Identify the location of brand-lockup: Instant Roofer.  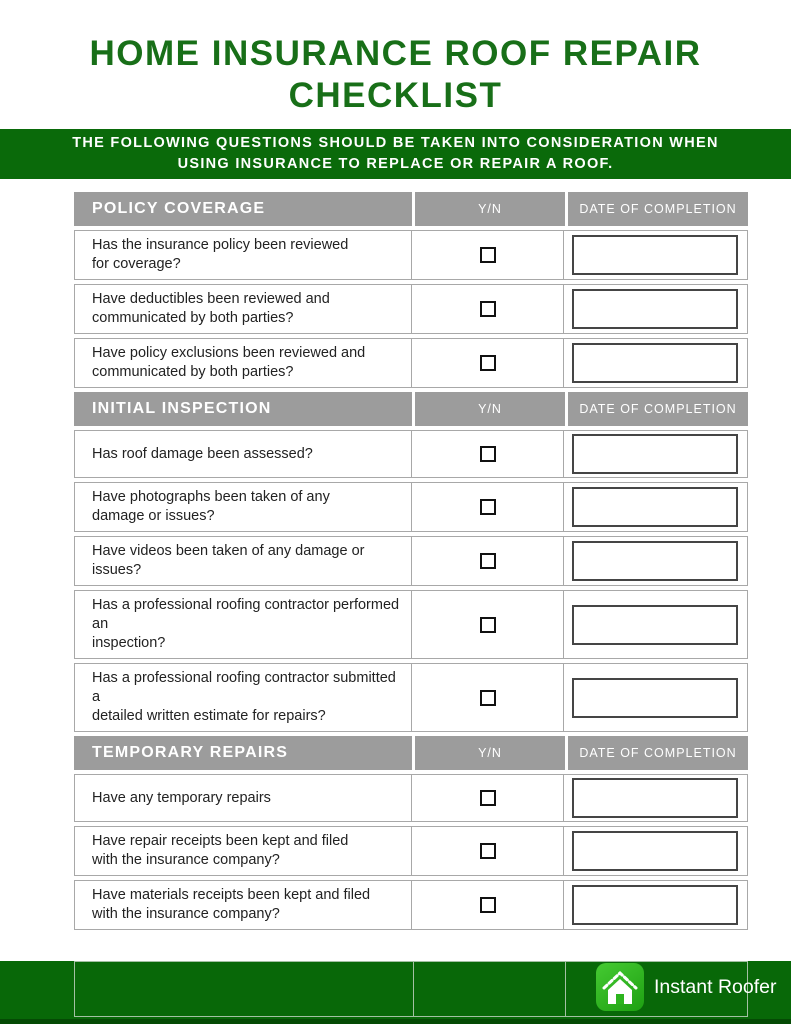
(686, 987).